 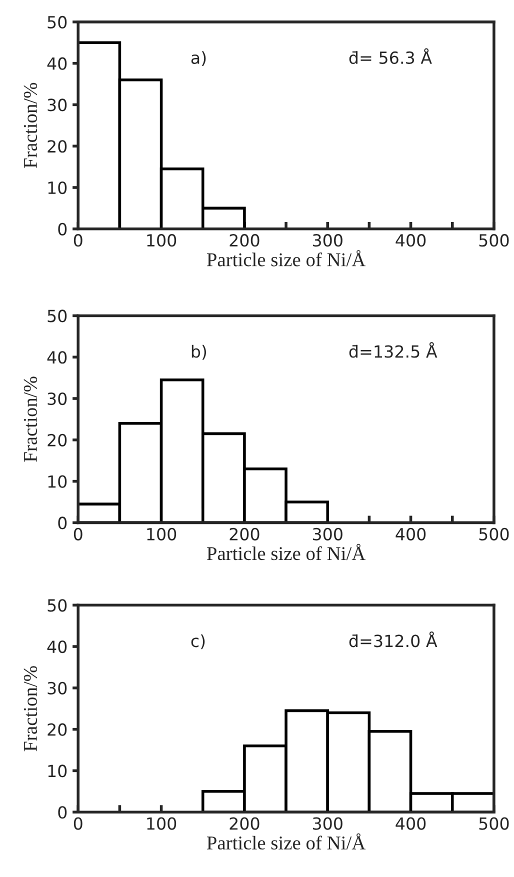 What do you see at coordinates (393, 640) in the screenshot?
I see `annotation: d̄=312.0 Å` at bounding box center [393, 640].